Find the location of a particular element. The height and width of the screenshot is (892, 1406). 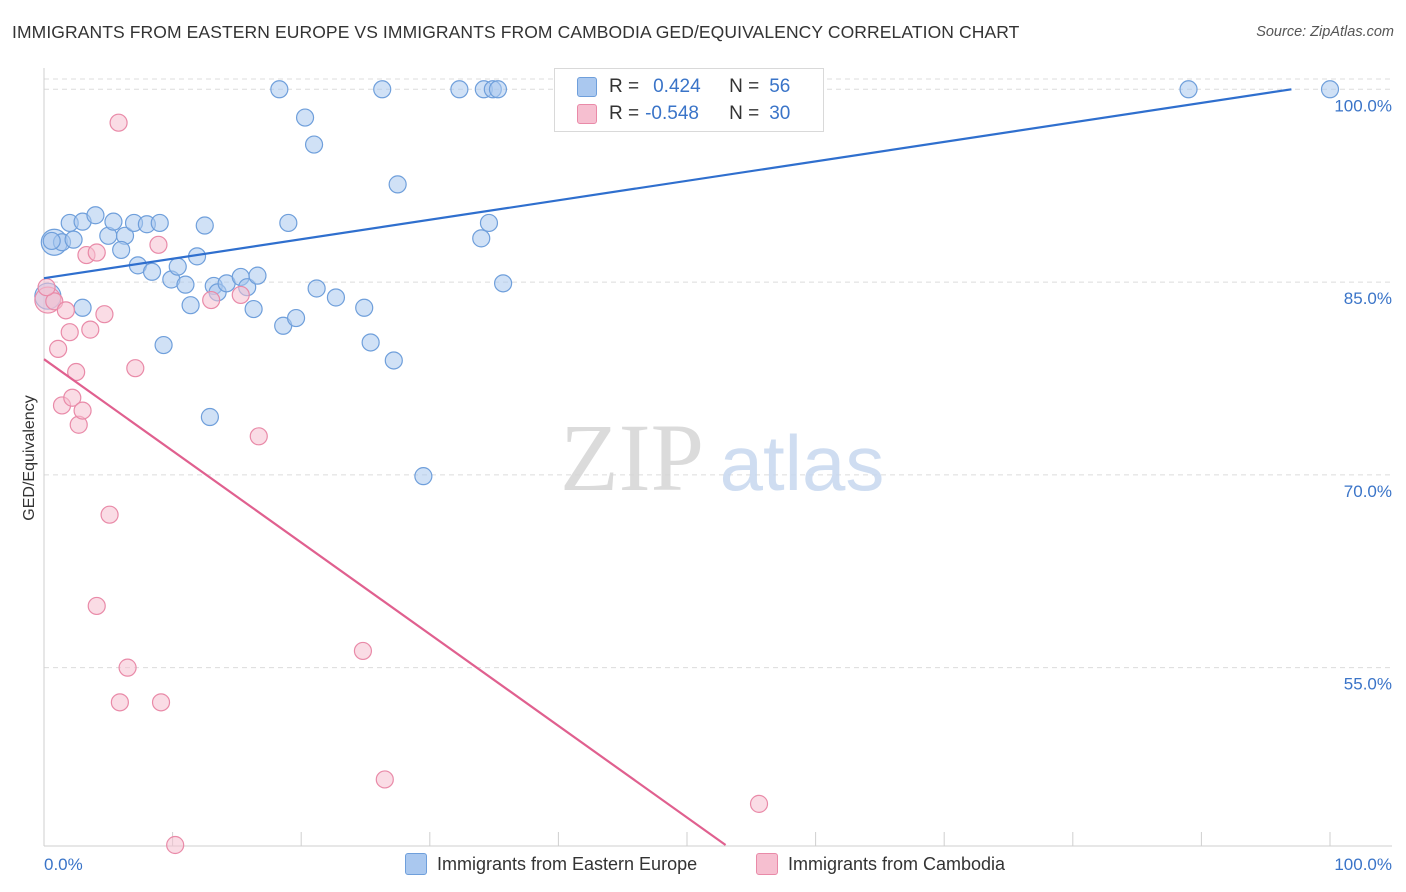

legend-n-value: 30 is located at coordinates (780, 113).